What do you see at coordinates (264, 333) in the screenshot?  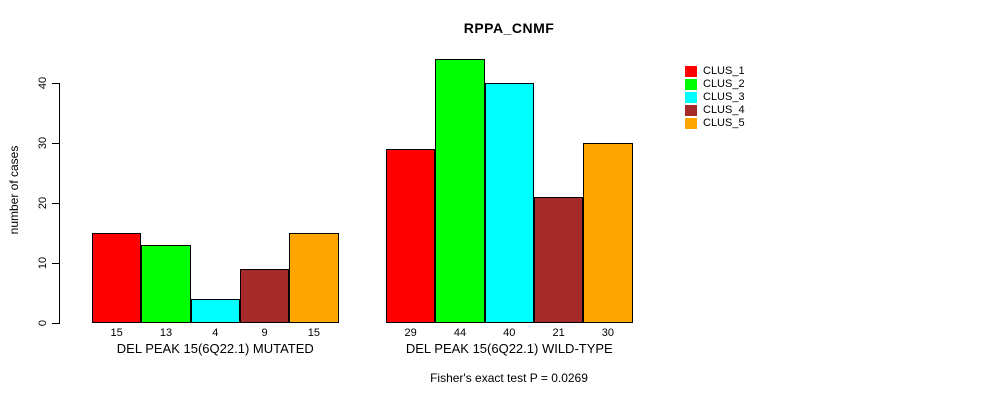 I see `bar-value-label: 9` at bounding box center [264, 333].